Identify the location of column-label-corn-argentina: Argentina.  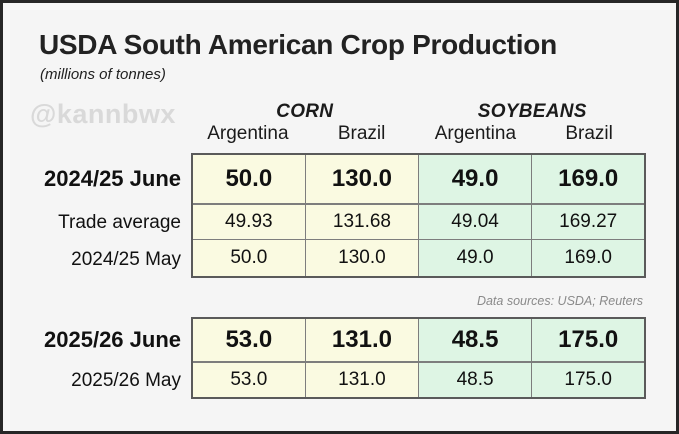
(248, 133).